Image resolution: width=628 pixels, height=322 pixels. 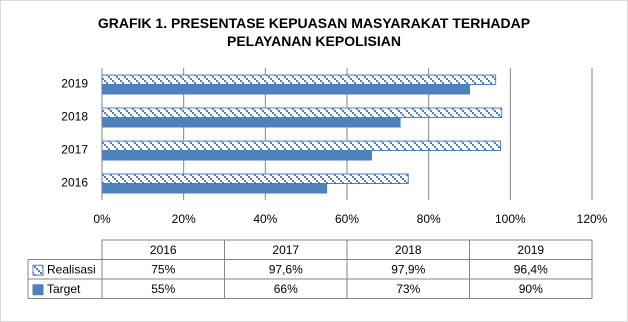 I want to click on data-label: 97,6%, so click(x=286, y=269).